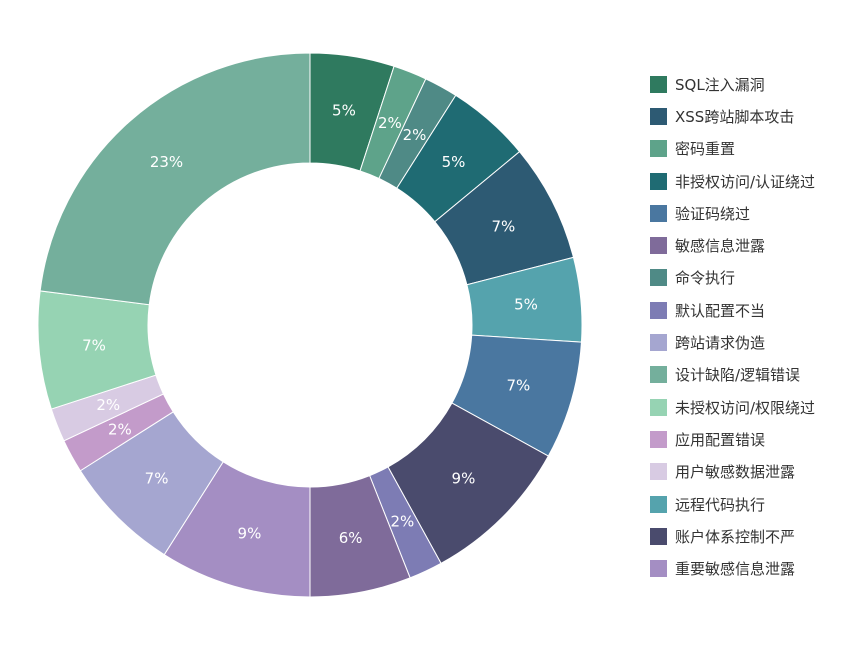 The image size is (865, 665). What do you see at coordinates (735, 116) in the screenshot?
I see `legend-label: XSS跨站脚本攻击` at bounding box center [735, 116].